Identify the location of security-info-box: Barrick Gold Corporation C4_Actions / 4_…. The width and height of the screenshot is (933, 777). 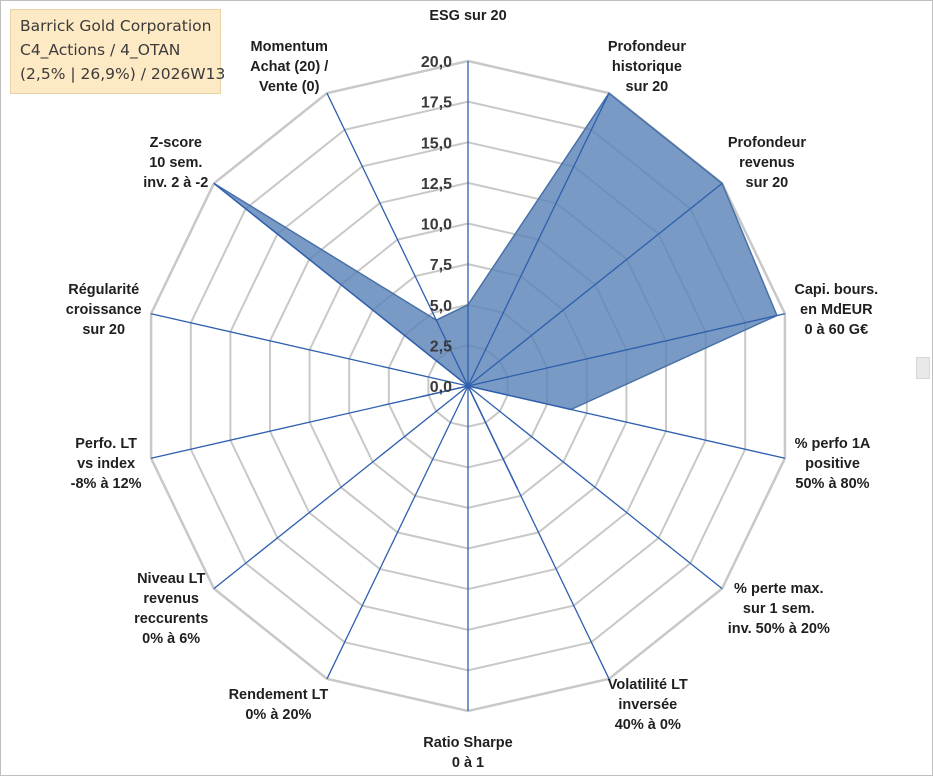
(115, 51).